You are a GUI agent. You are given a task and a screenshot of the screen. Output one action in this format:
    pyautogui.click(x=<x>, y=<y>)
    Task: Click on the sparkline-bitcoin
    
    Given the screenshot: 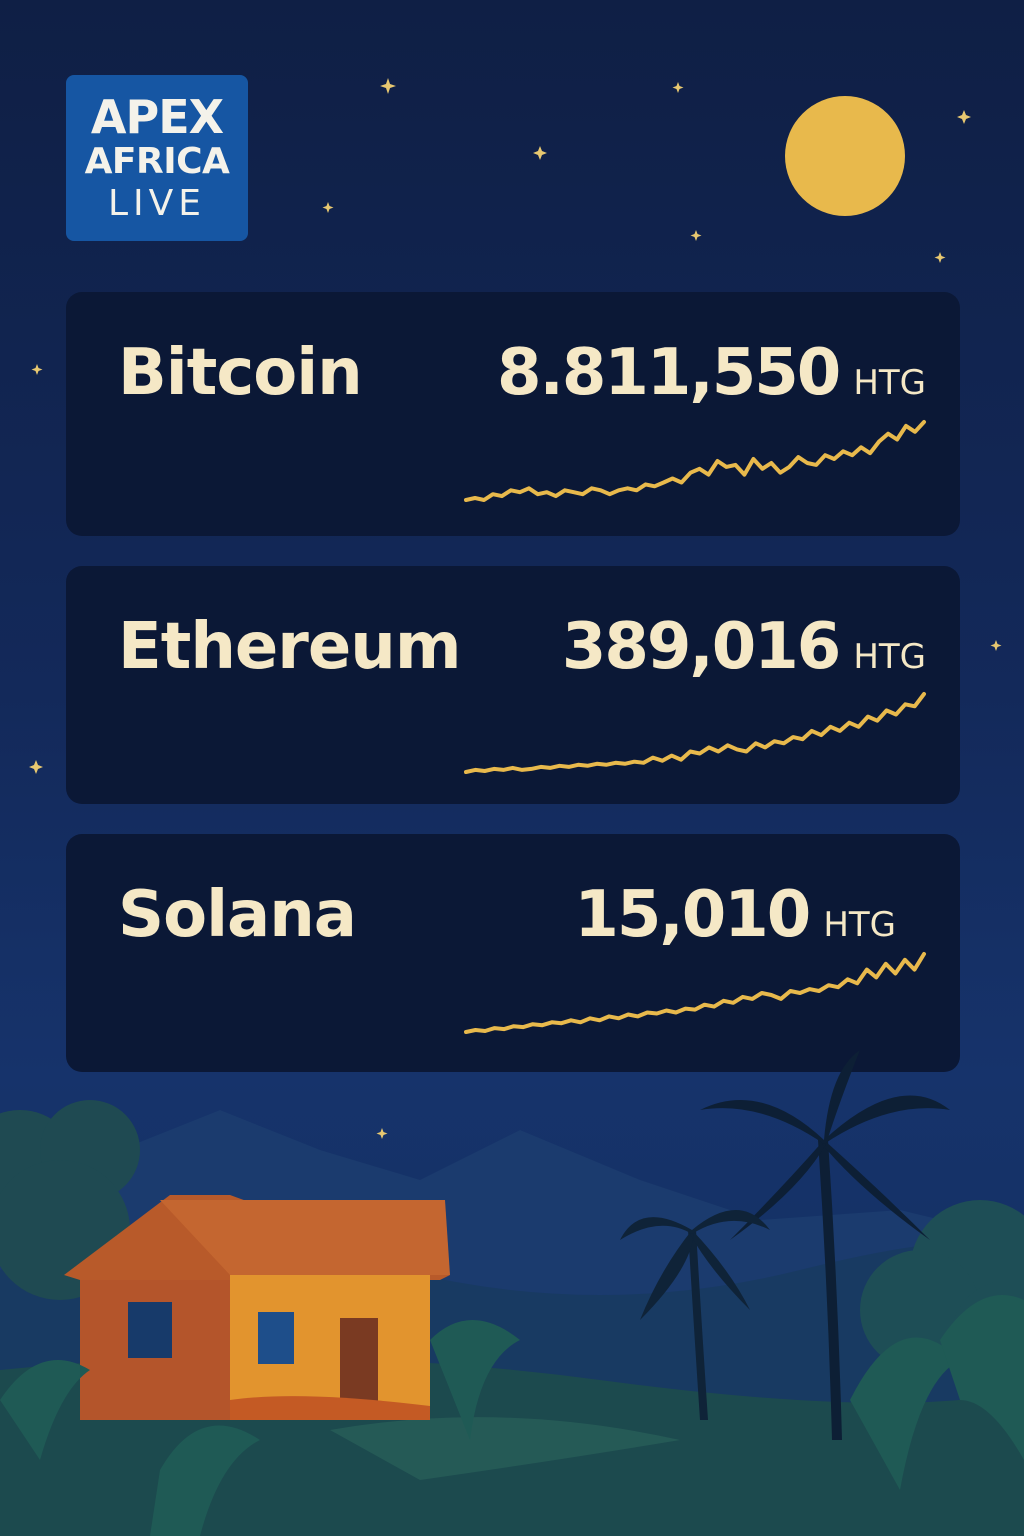 What is the action you would take?
    pyautogui.click(x=695, y=461)
    